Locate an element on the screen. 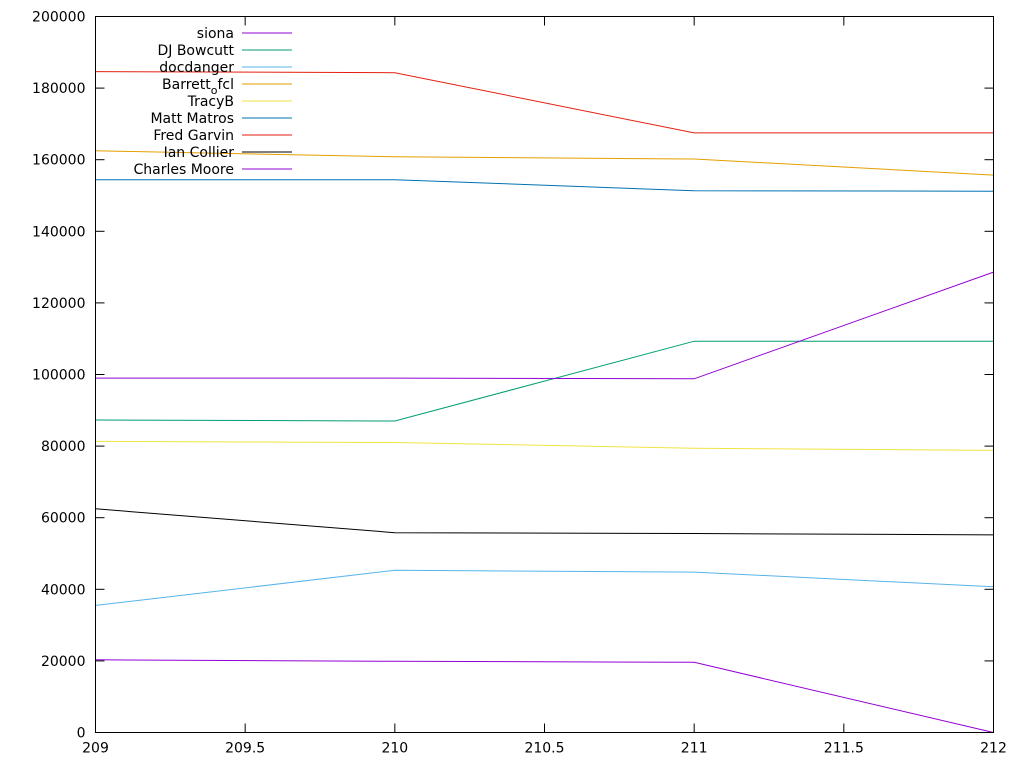  legend-label: Charles Moore is located at coordinates (183, 170).